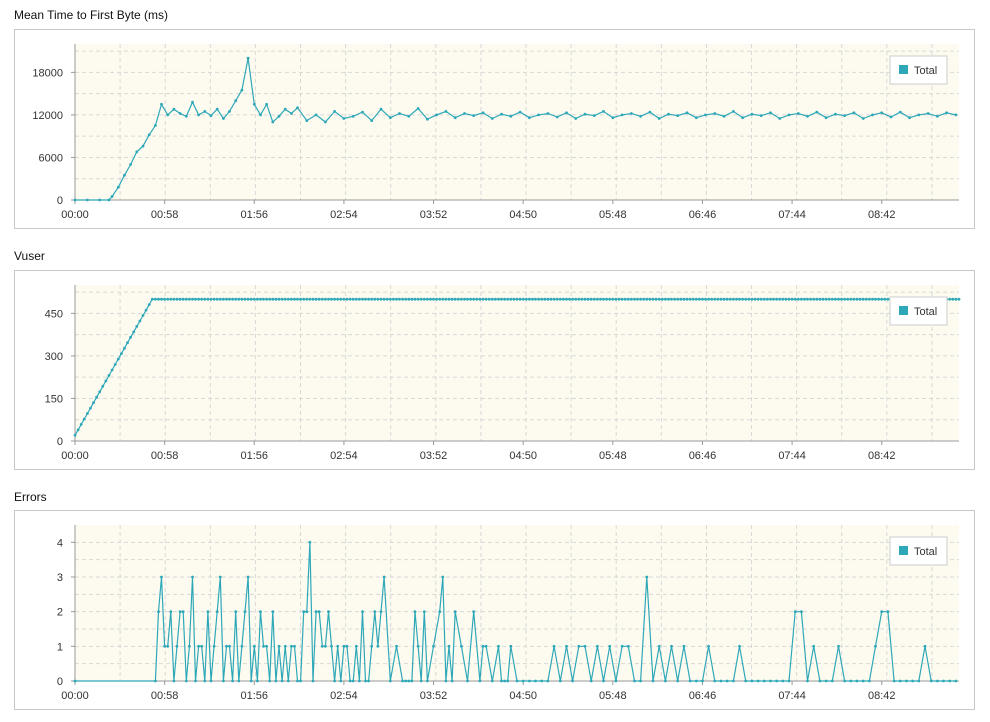  What do you see at coordinates (60, 578) in the screenshot?
I see `y-tick-label: 3` at bounding box center [60, 578].